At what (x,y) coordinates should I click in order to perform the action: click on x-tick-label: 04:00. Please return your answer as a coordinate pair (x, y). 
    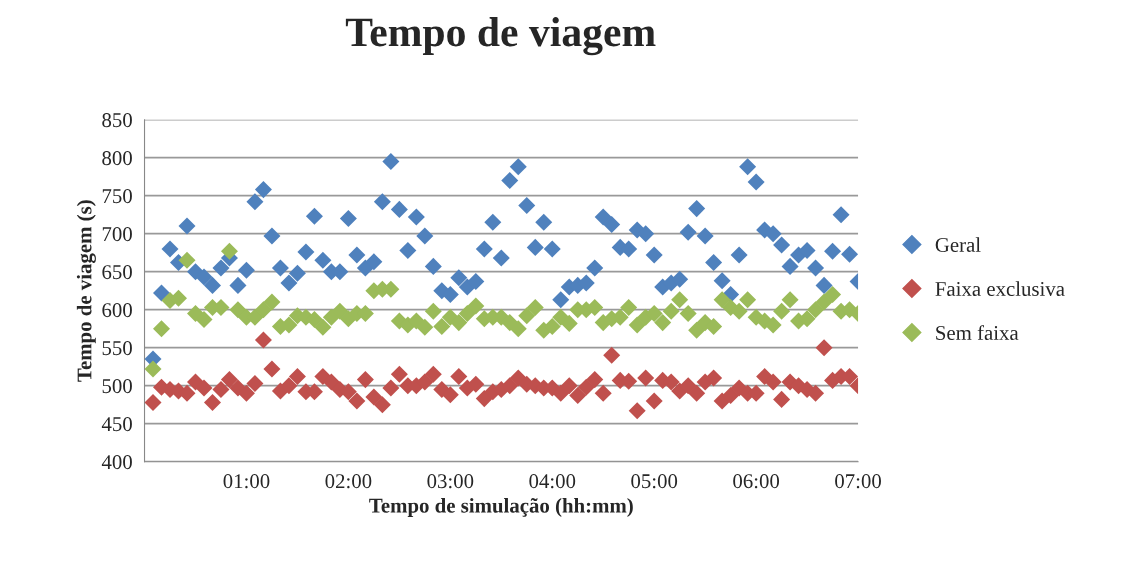
    Looking at the image, I should click on (552, 481).